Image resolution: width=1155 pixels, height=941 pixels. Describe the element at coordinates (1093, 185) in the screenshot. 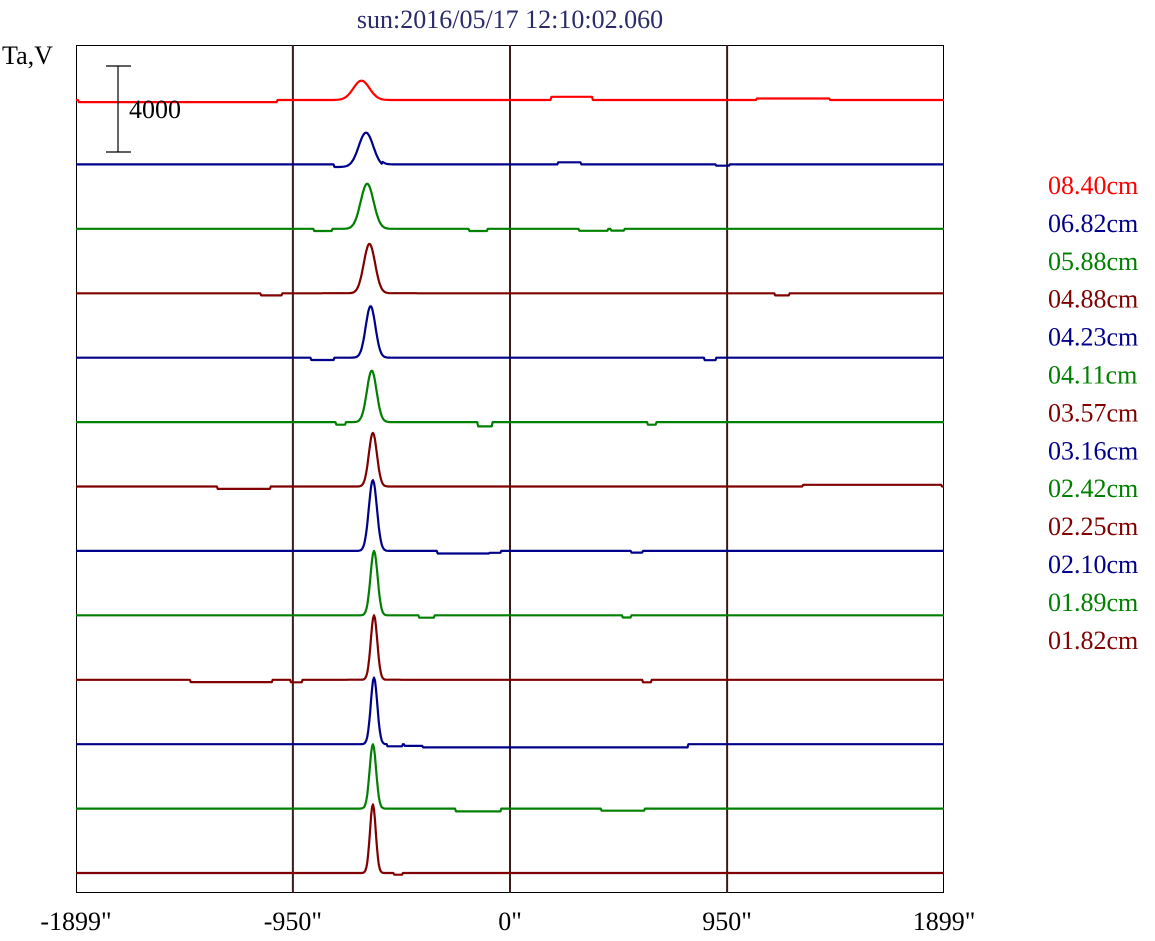

I see `legend-entry: 08.40cm` at that location.